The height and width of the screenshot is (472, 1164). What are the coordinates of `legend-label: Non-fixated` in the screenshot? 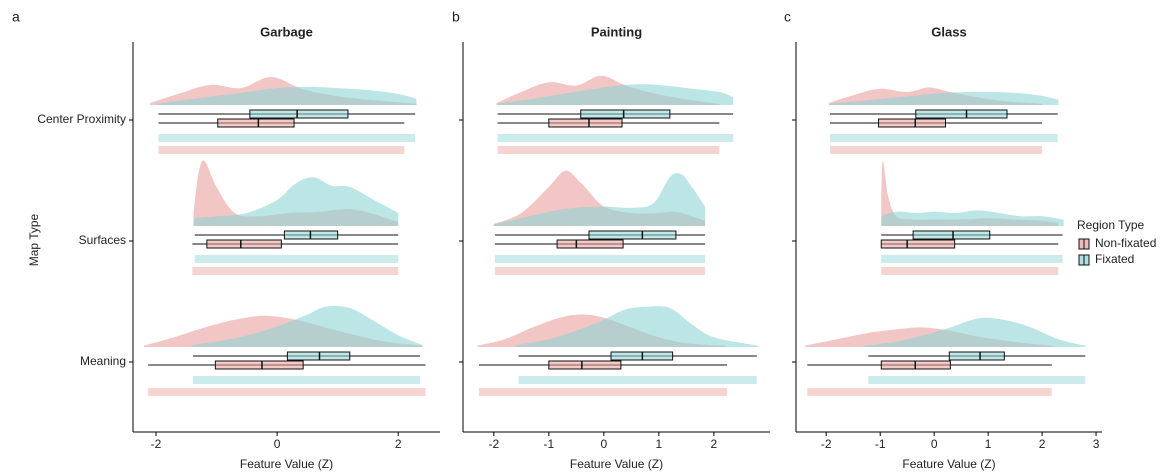 It's located at (1125, 243).